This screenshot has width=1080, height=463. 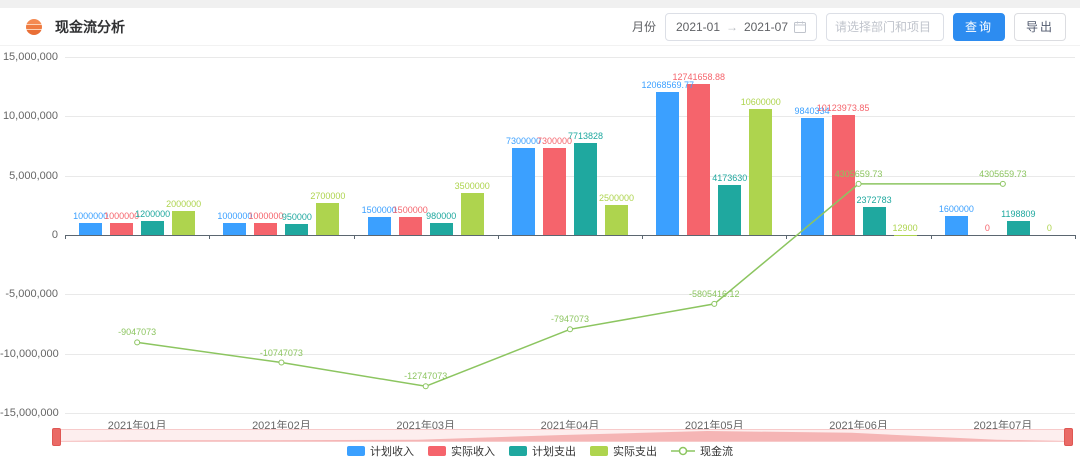 I want to click on legend-marker-actual-income, so click(x=437, y=451).